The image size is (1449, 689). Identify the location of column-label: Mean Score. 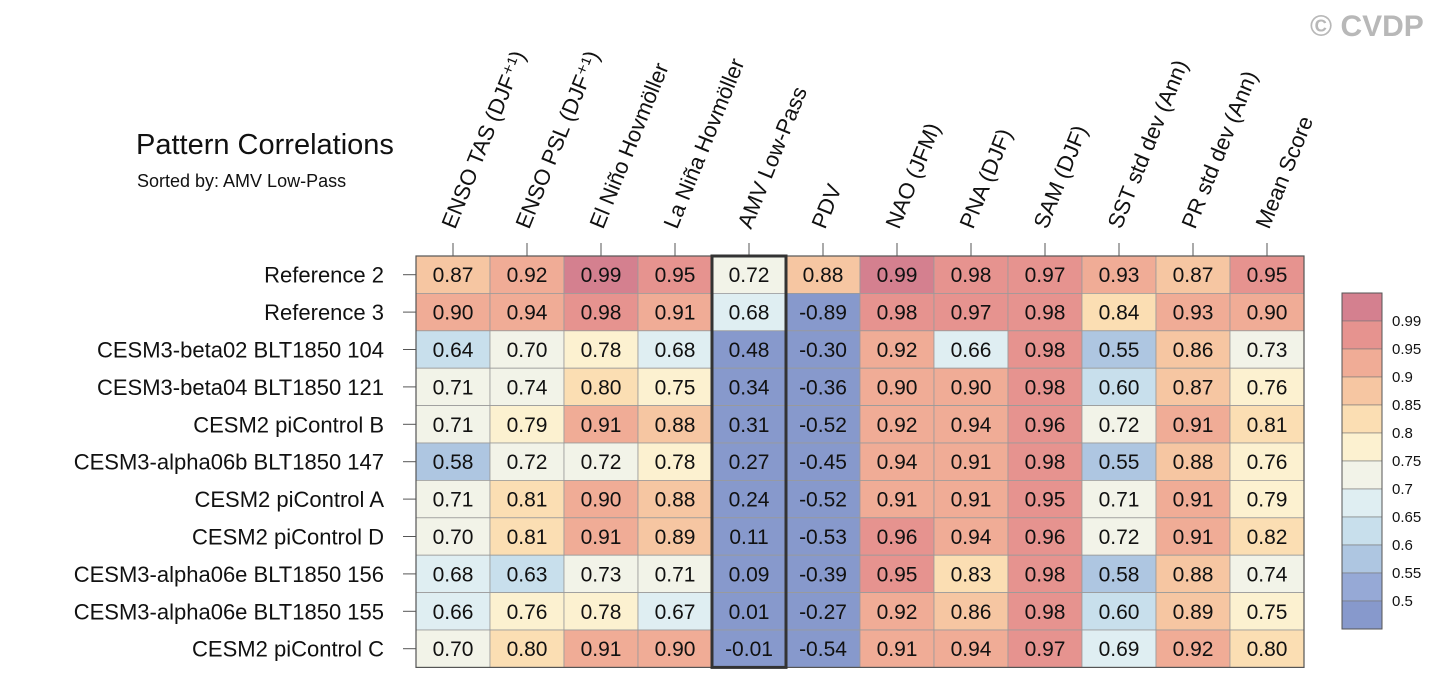
(1284, 172).